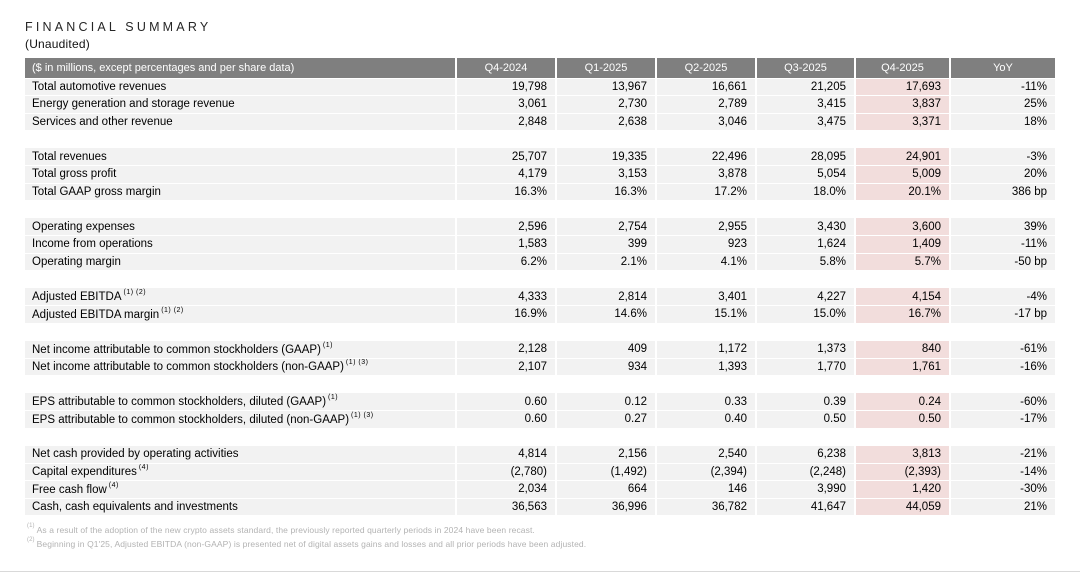 The height and width of the screenshot is (573, 1080). Describe the element at coordinates (806, 227) in the screenshot. I see `value-cell: 3,430` at that location.